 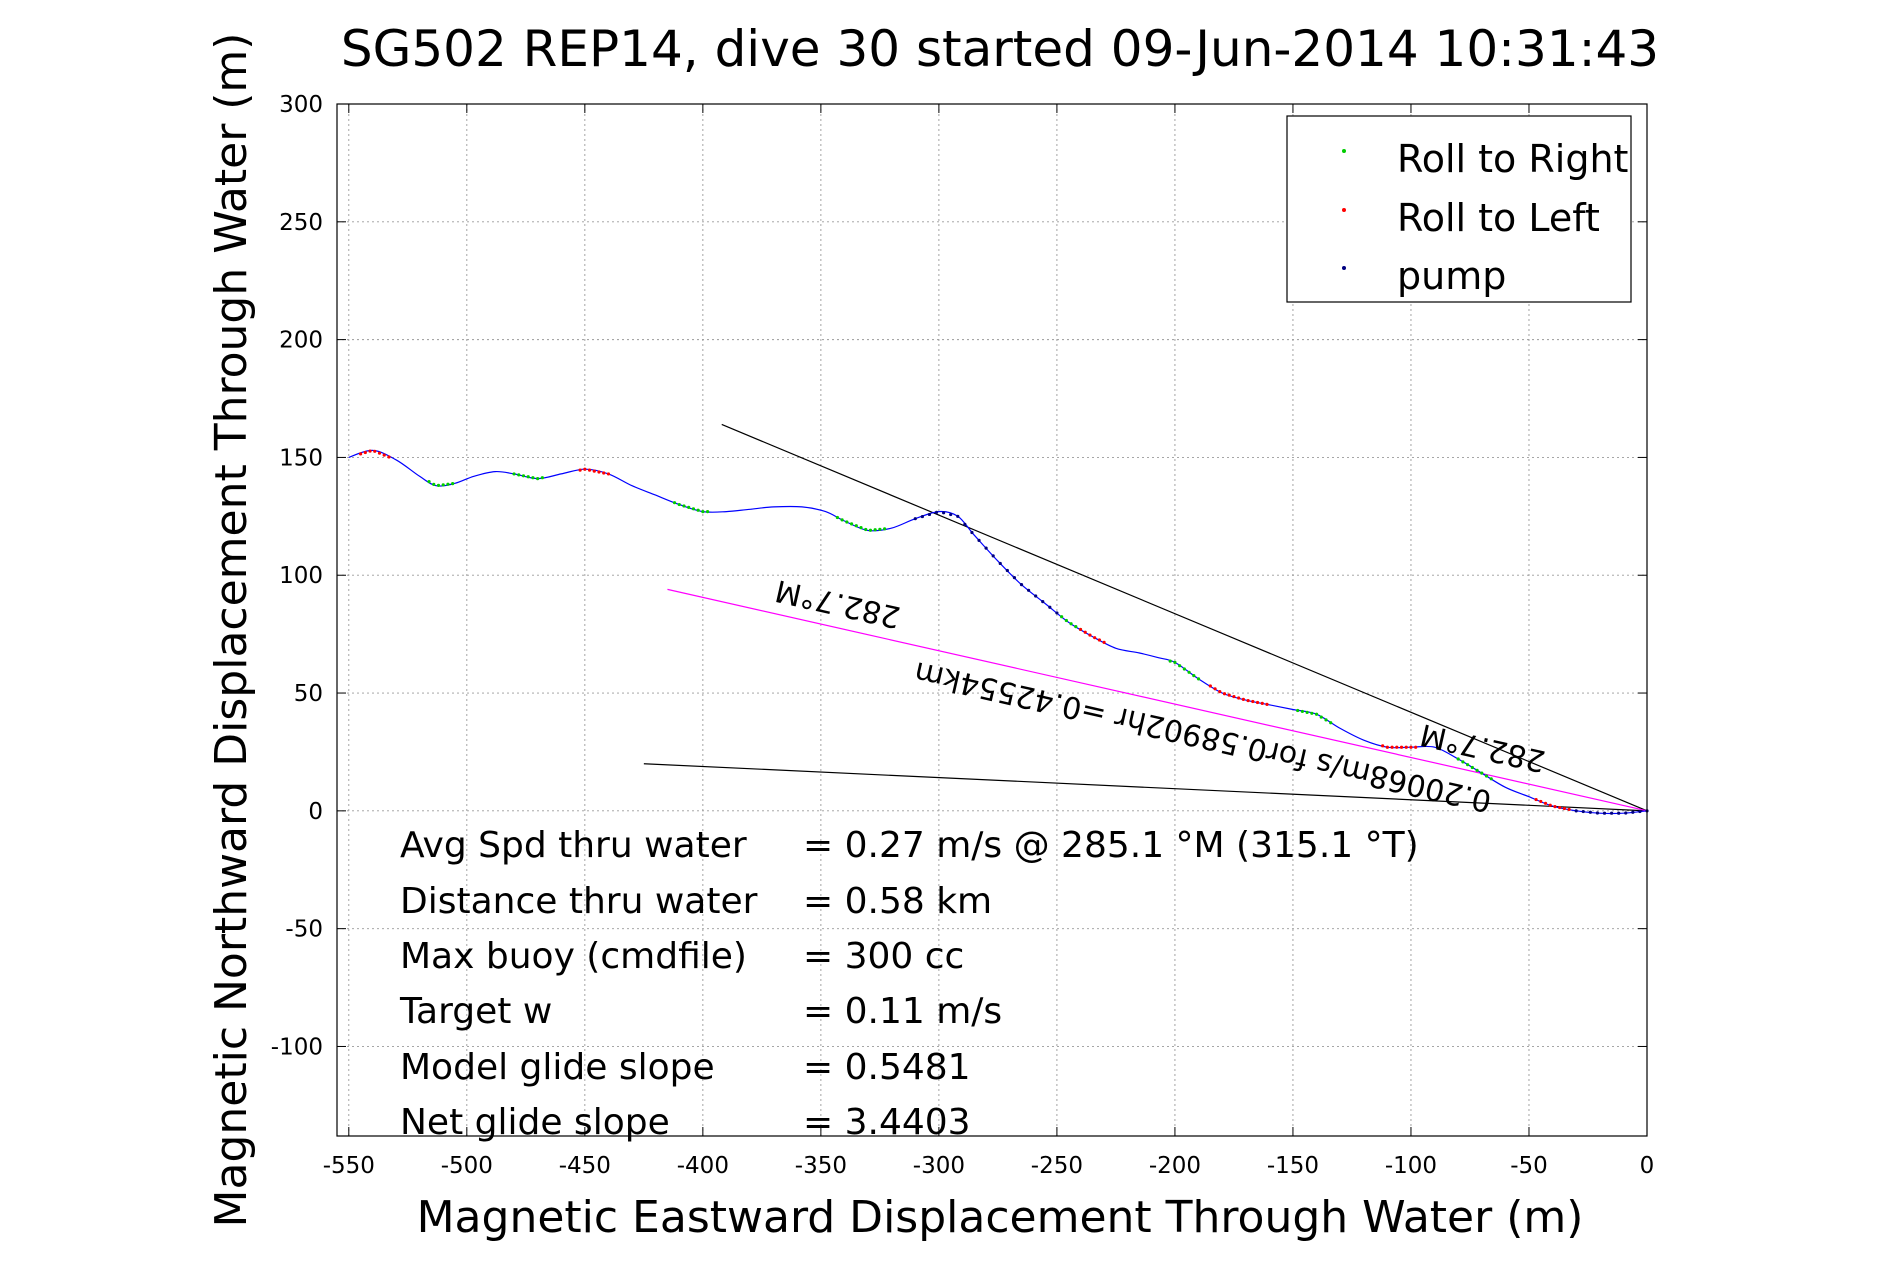 I want to click on x-tick-label: -300, so click(x=939, y=1166).